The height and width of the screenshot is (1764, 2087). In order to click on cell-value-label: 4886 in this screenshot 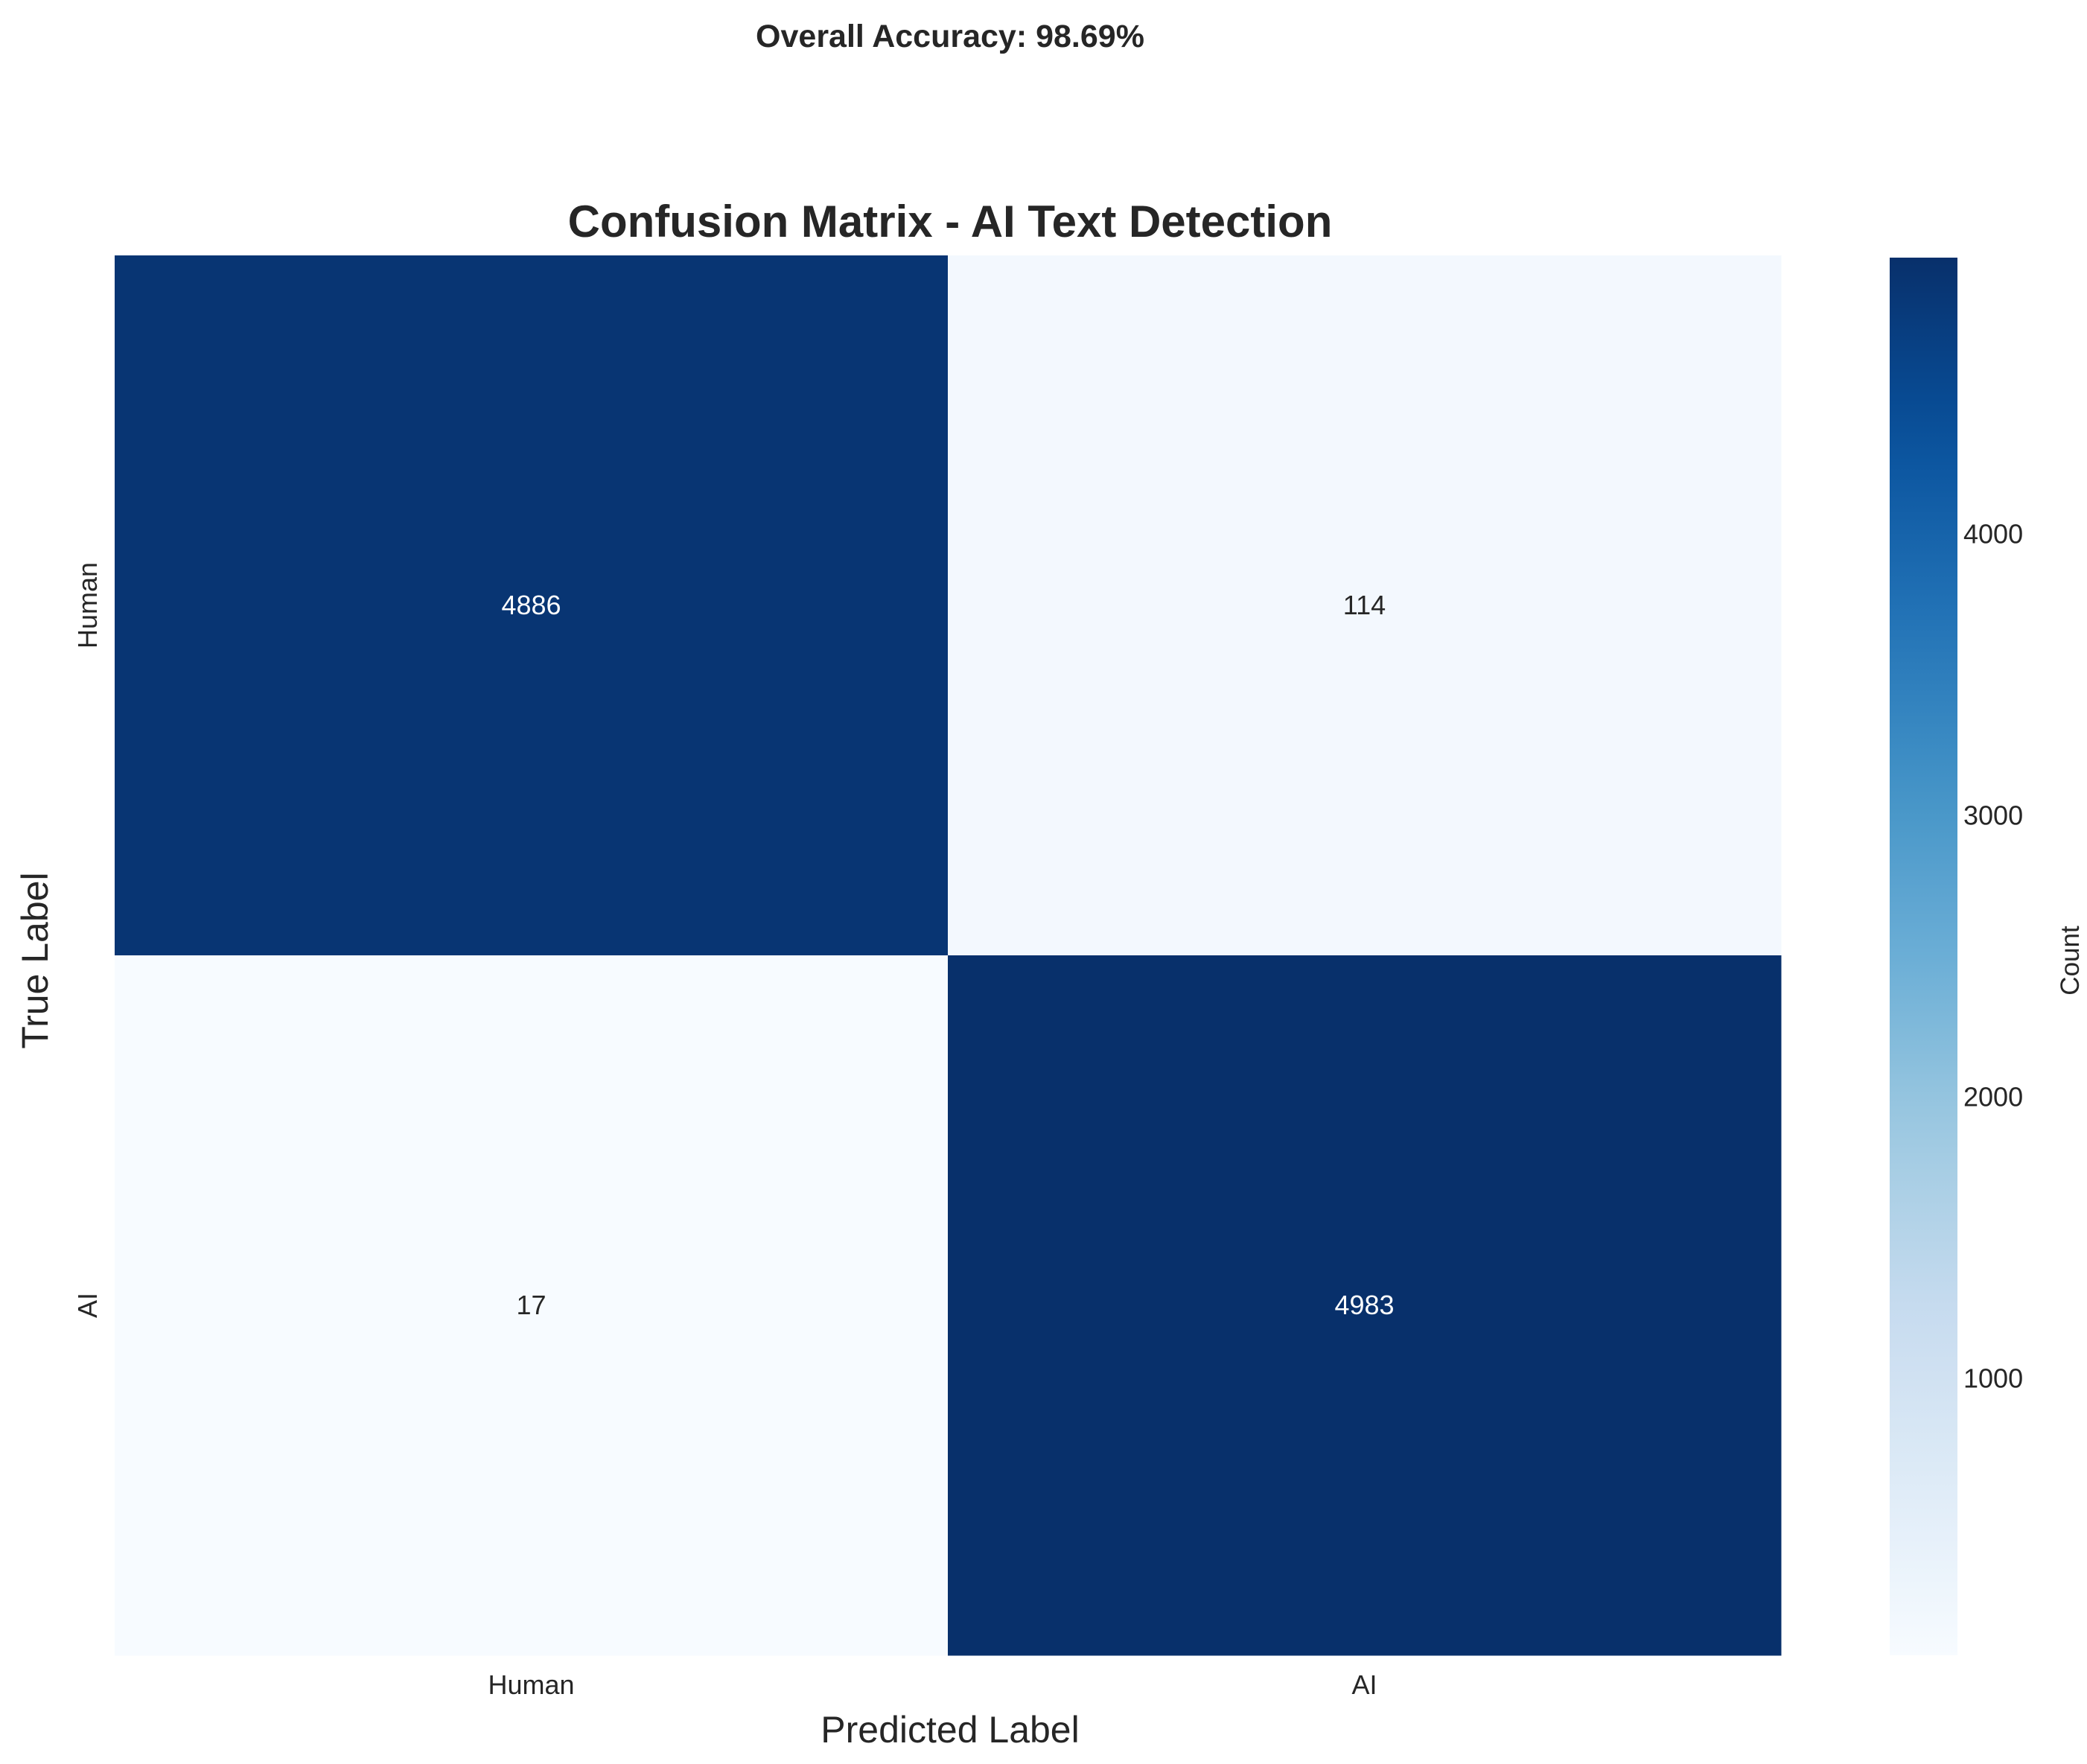, I will do `click(531, 605)`.